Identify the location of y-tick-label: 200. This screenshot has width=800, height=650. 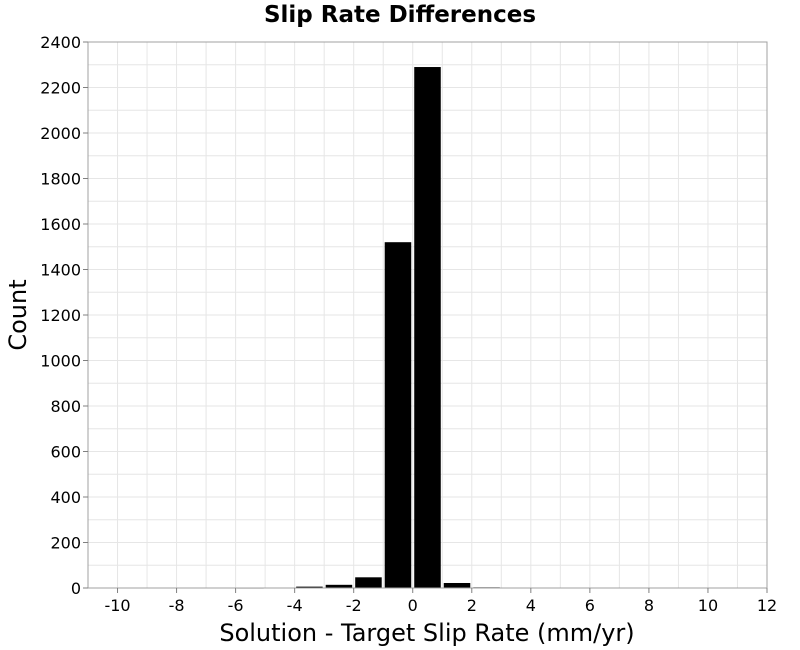
(65, 543).